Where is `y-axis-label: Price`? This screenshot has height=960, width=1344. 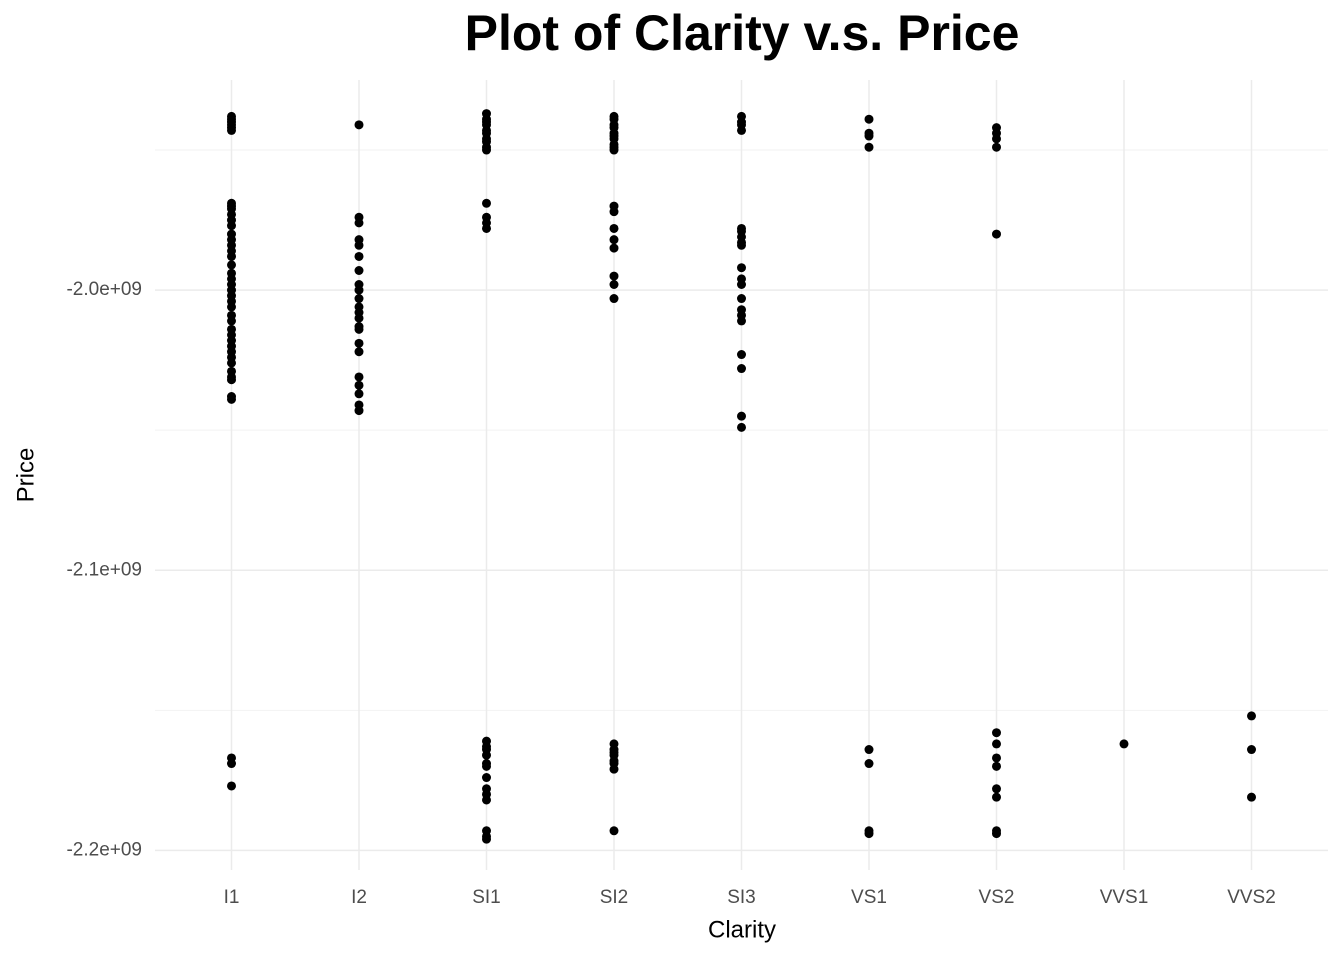
y-axis-label: Price is located at coordinates (25, 475).